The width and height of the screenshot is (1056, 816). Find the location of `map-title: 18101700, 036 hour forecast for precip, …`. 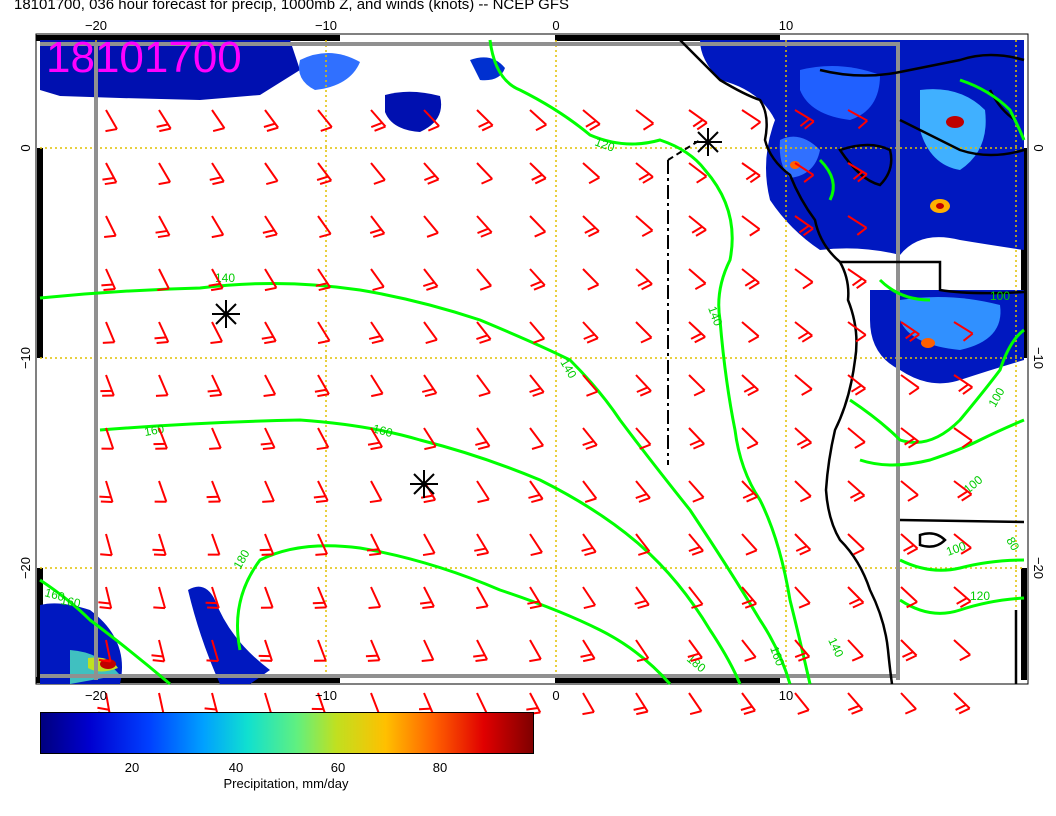

map-title: 18101700, 036 hour forecast for precip, … is located at coordinates (291, 6).